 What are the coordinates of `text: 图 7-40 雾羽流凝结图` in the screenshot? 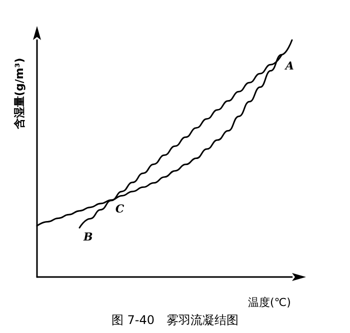 It's located at (175, 320).